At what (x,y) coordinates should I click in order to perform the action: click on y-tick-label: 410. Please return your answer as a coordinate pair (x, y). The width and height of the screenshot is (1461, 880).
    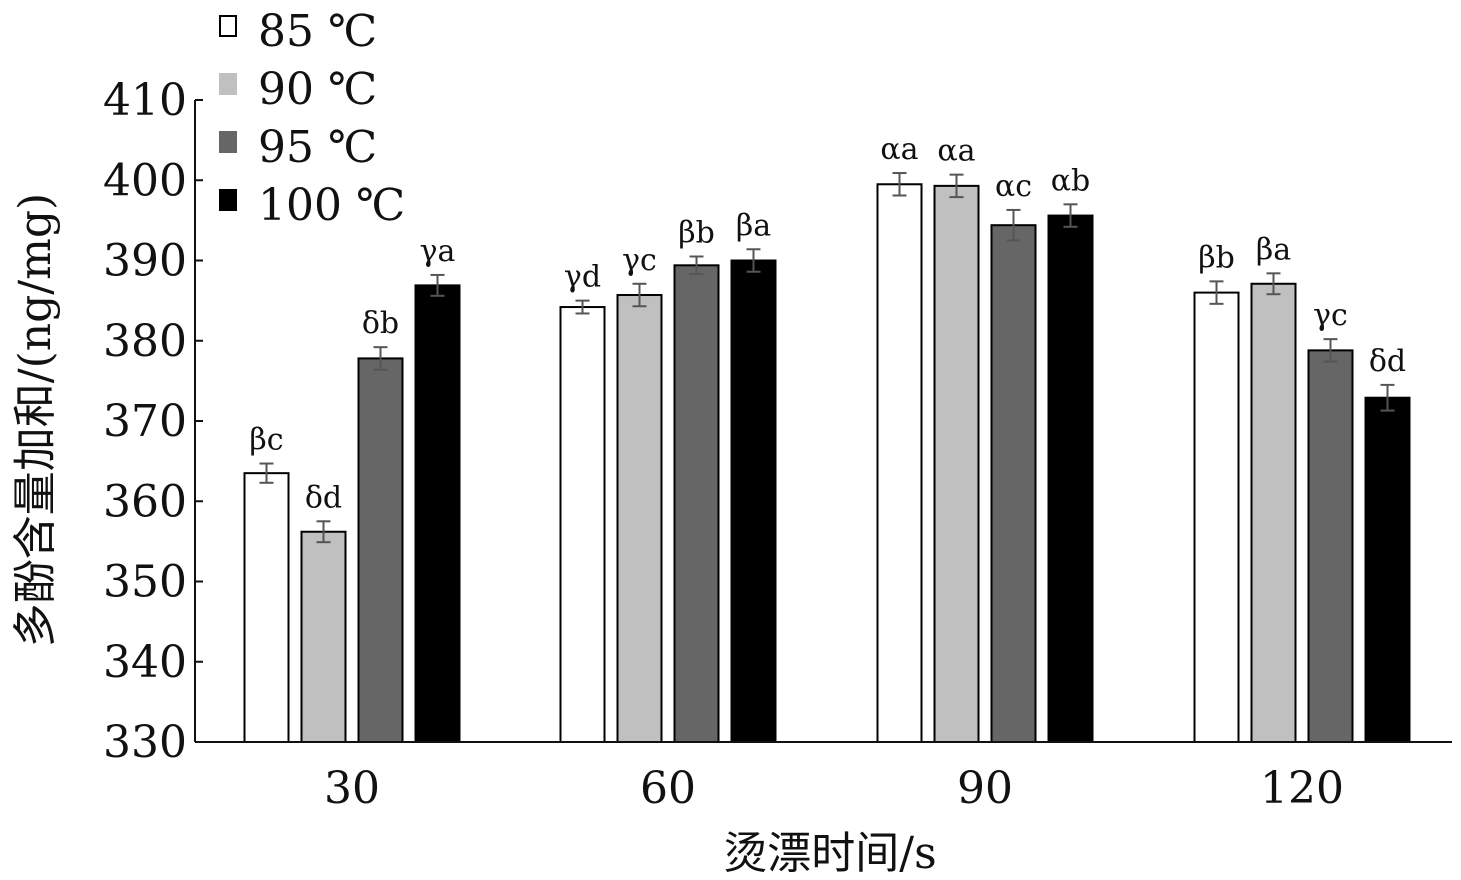
    Looking at the image, I should click on (145, 100).